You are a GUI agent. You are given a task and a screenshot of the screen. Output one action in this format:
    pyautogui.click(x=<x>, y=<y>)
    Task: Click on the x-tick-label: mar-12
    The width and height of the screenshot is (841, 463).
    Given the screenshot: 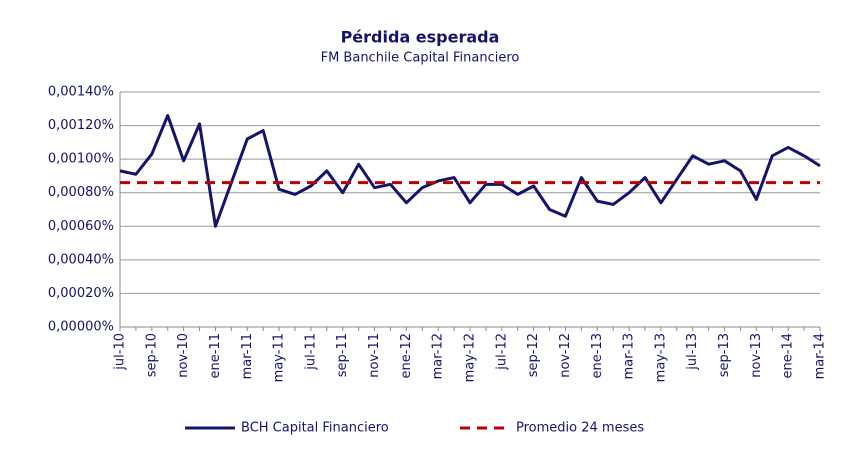 What is the action you would take?
    pyautogui.click(x=438, y=356)
    